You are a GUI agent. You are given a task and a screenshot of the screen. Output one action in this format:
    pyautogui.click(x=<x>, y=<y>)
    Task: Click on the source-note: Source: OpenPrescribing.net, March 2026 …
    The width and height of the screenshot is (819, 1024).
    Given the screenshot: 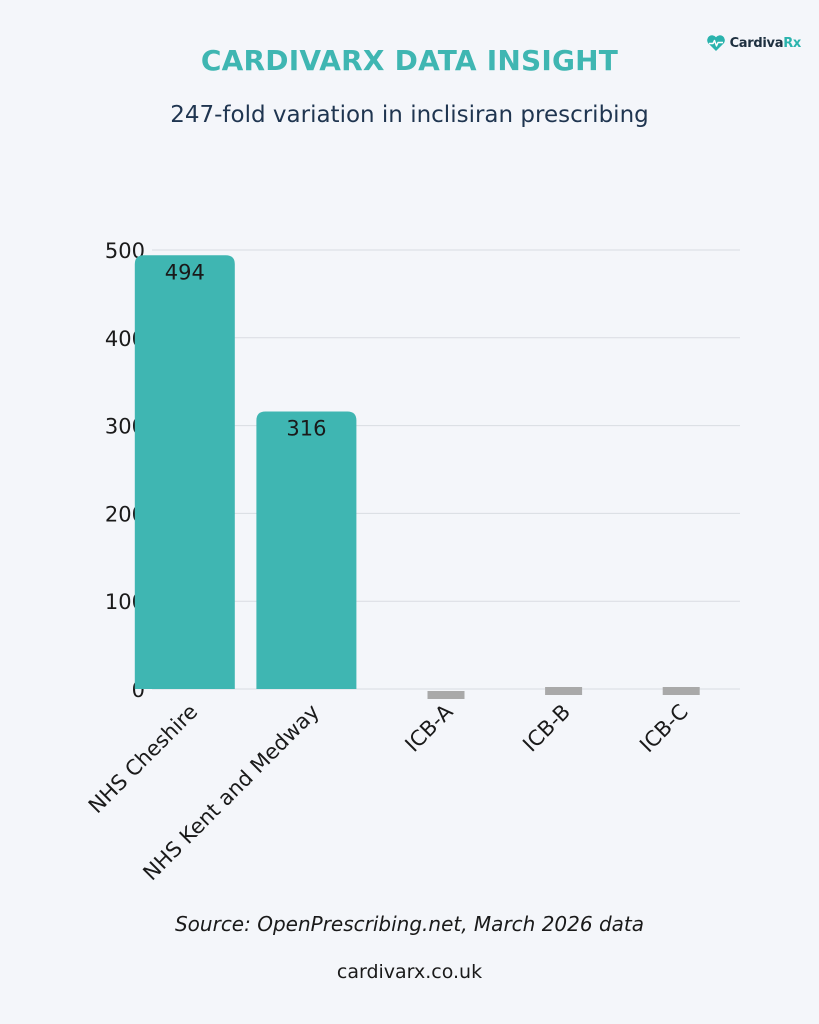 What is the action you would take?
    pyautogui.click(x=409, y=924)
    